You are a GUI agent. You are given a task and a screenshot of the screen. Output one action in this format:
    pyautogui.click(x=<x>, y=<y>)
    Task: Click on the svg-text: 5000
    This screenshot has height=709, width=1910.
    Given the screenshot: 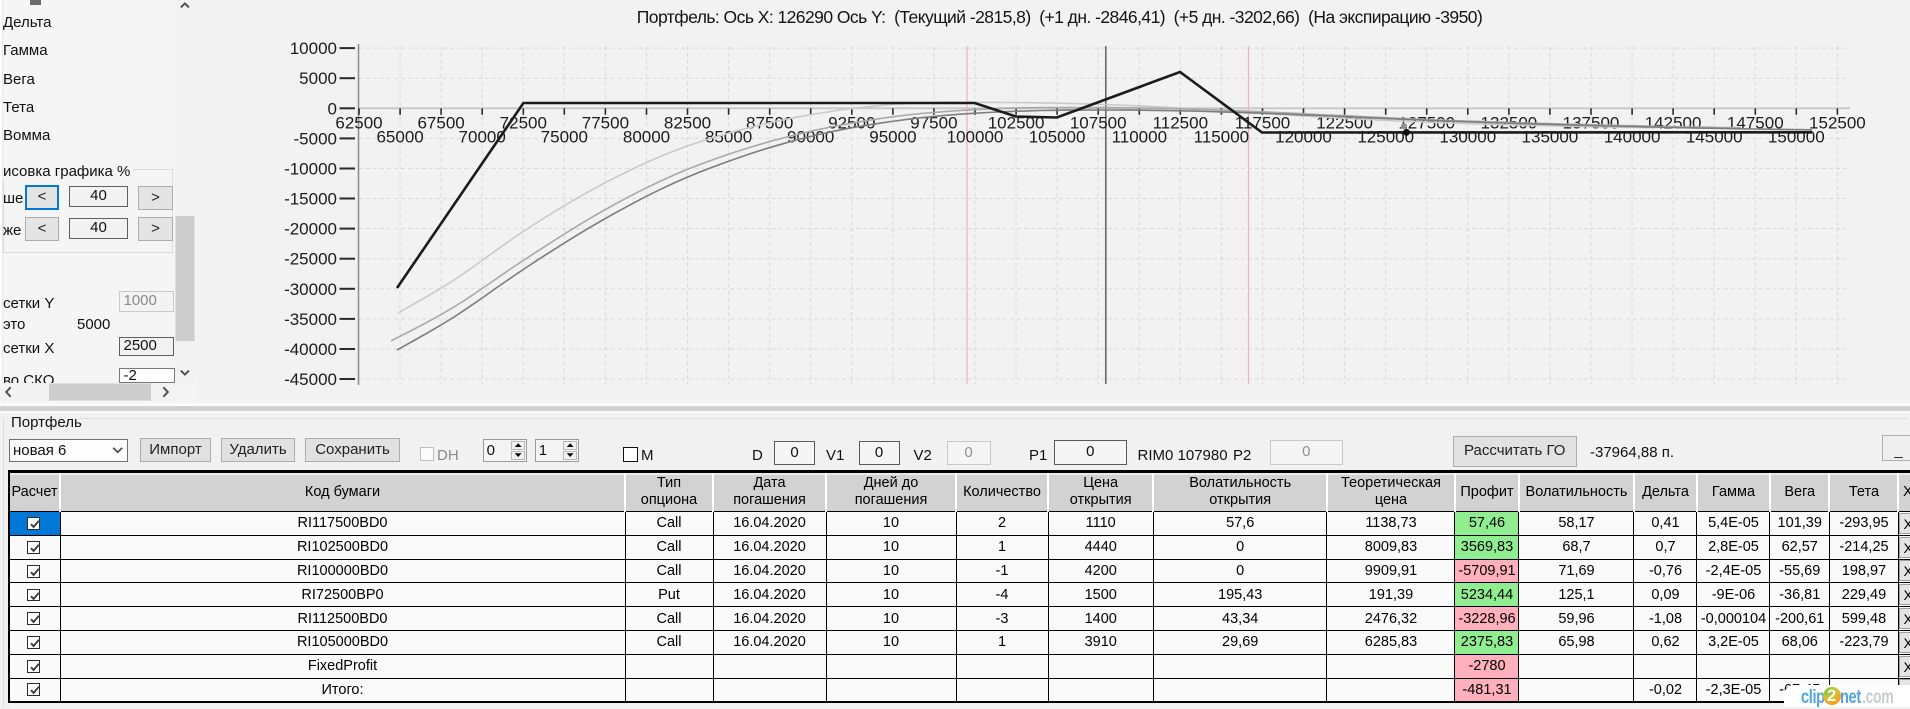 What is the action you would take?
    pyautogui.click(x=318, y=78)
    